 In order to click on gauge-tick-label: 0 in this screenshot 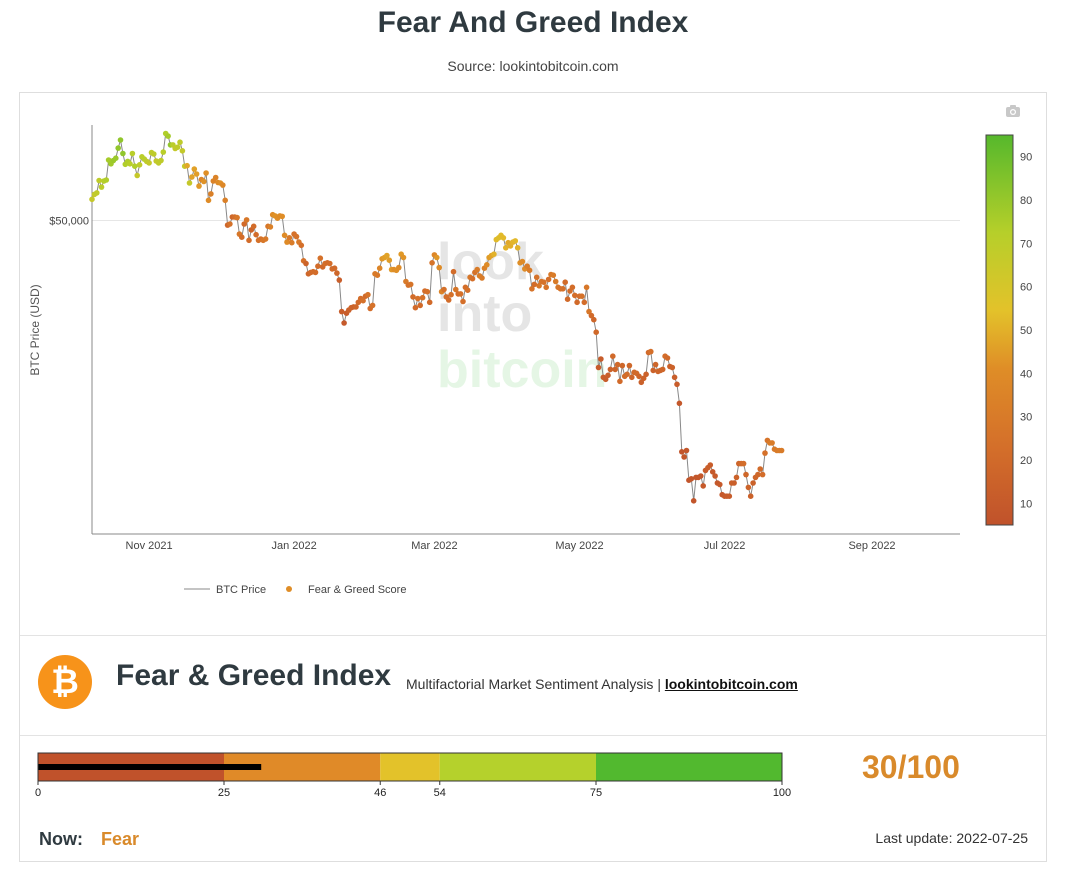, I will do `click(38, 793)`.